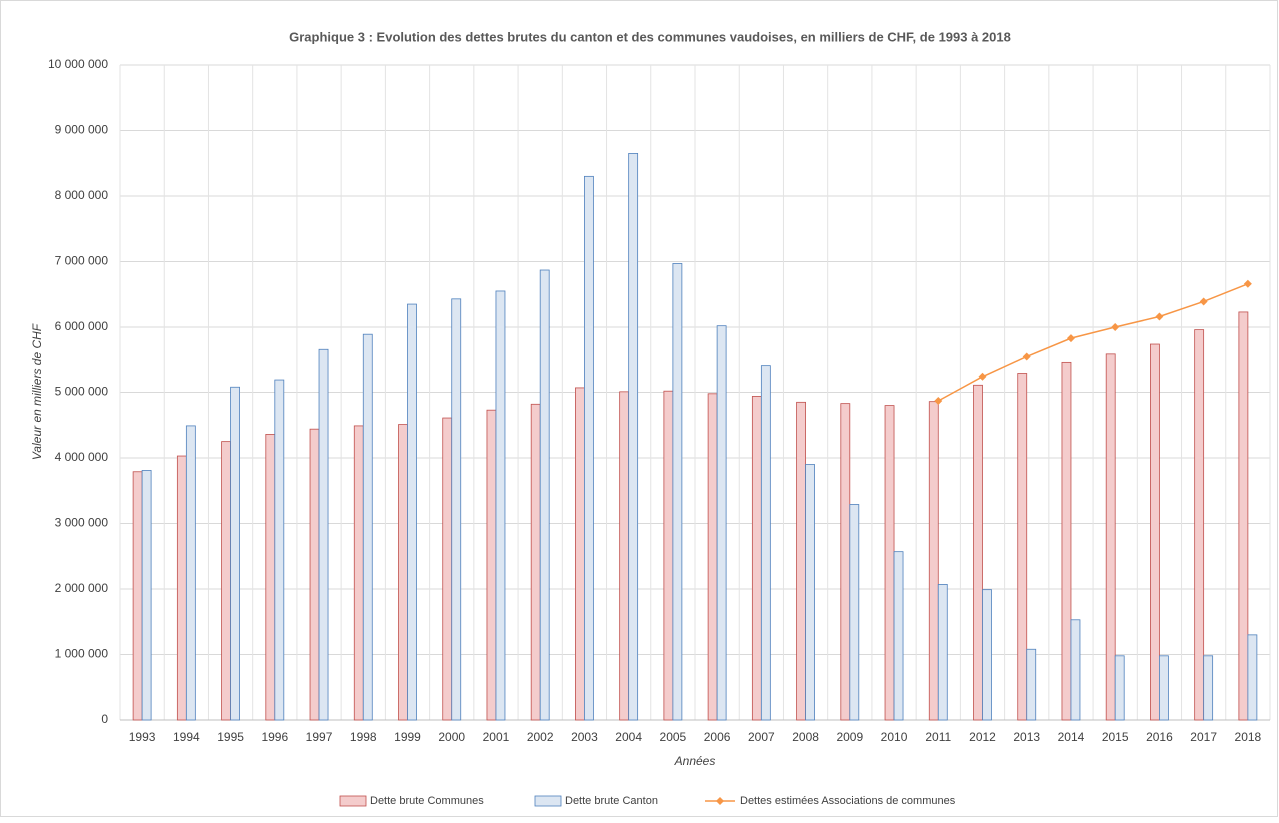  What do you see at coordinates (427, 801) in the screenshot?
I see `legend-label: Dette brute Communes` at bounding box center [427, 801].